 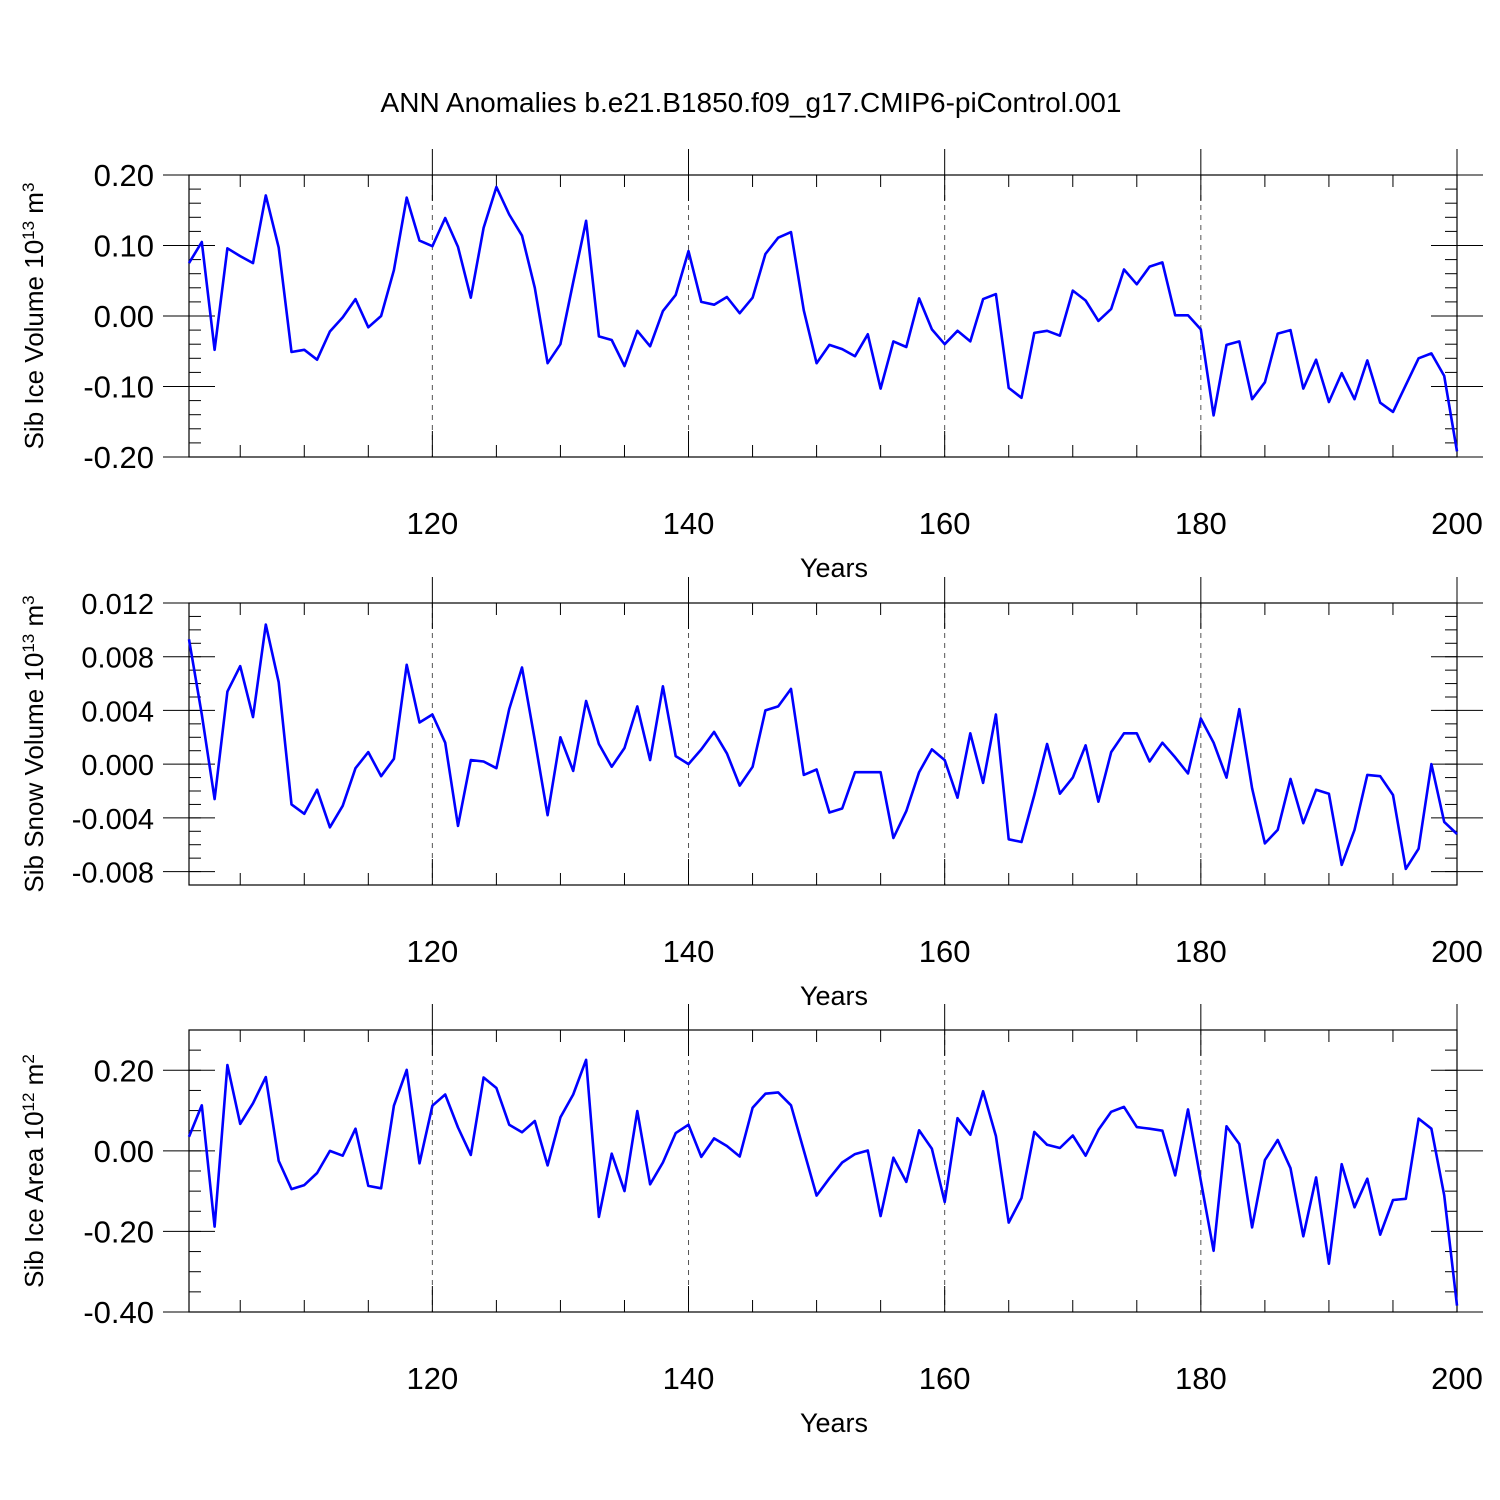 I want to click on y-tick-label: -0.10, so click(x=118, y=387).